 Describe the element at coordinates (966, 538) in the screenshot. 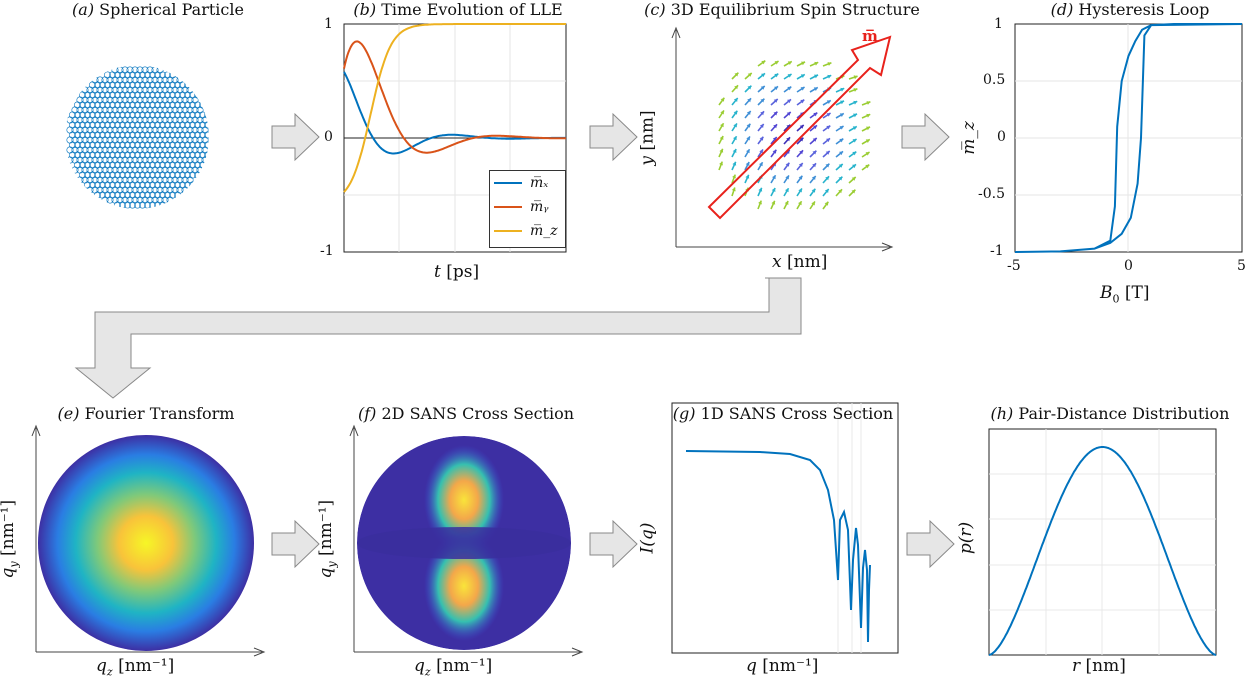

I see `h-ylabel: p(r)` at that location.